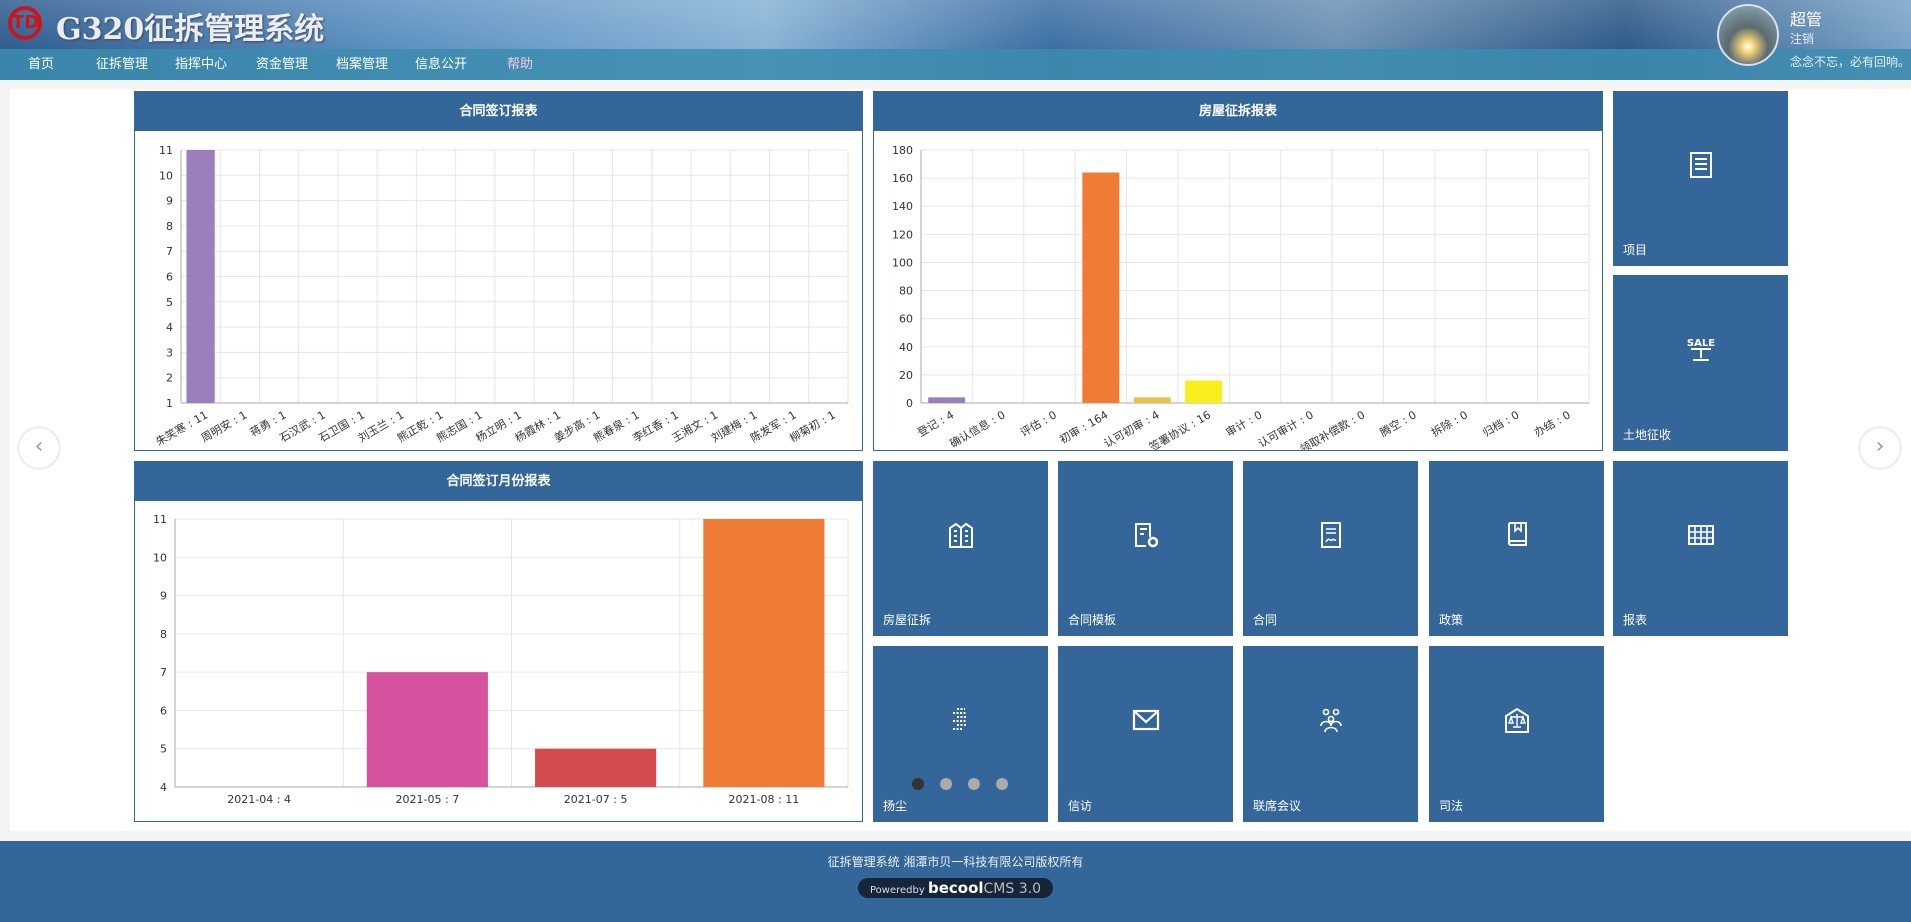 The width and height of the screenshot is (1911, 922). I want to click on nav-home: 首页, so click(41, 64).